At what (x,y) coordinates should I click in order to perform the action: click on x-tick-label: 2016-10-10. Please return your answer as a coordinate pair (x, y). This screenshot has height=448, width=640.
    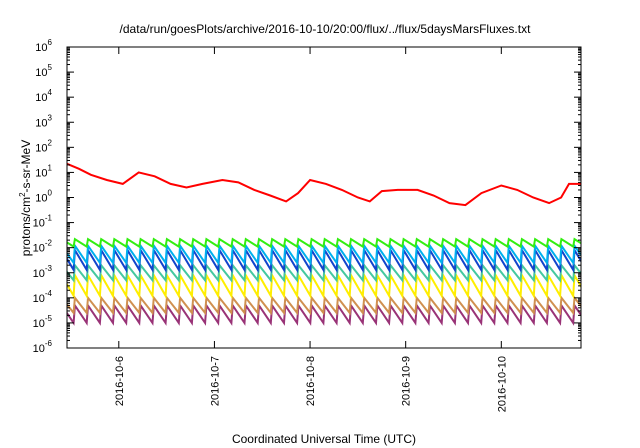
    Looking at the image, I should click on (502, 384).